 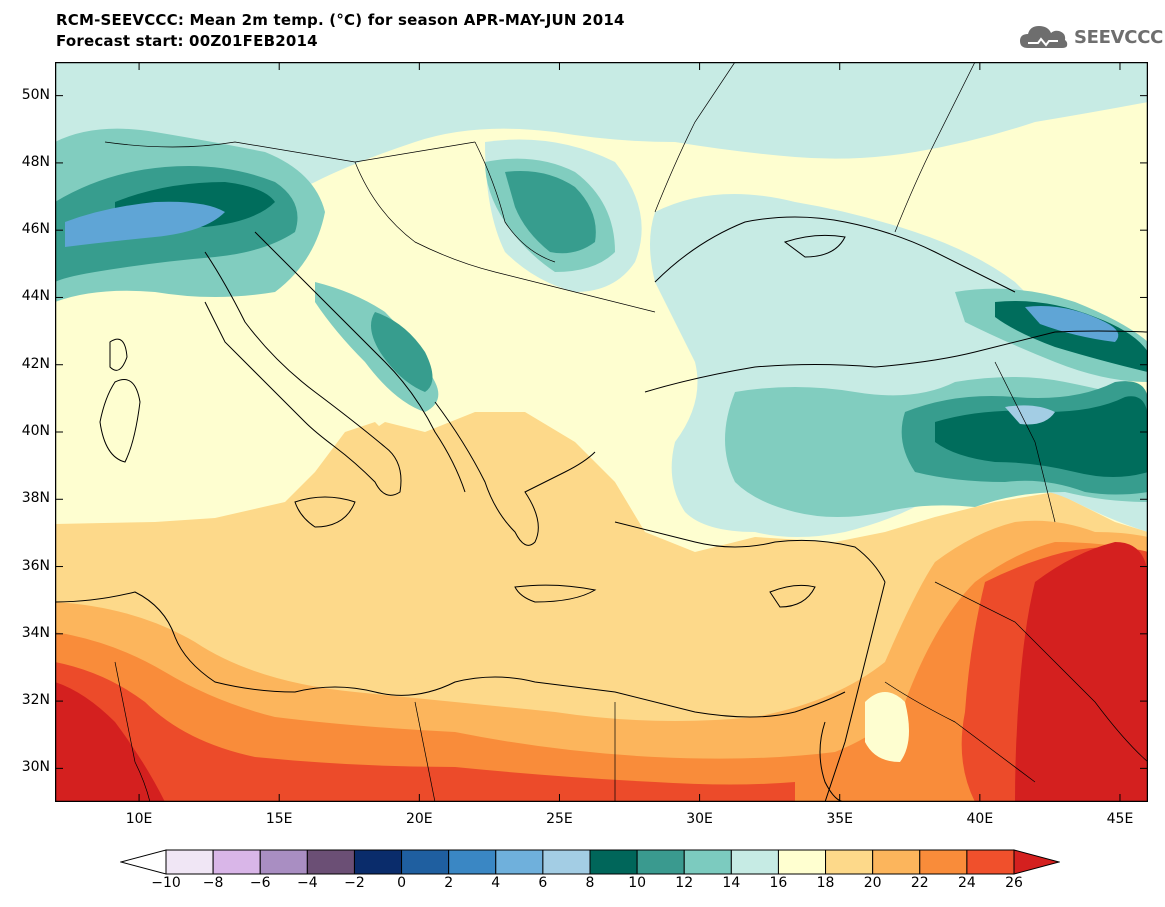 I want to click on colorbar-label: 2, so click(x=449, y=883).